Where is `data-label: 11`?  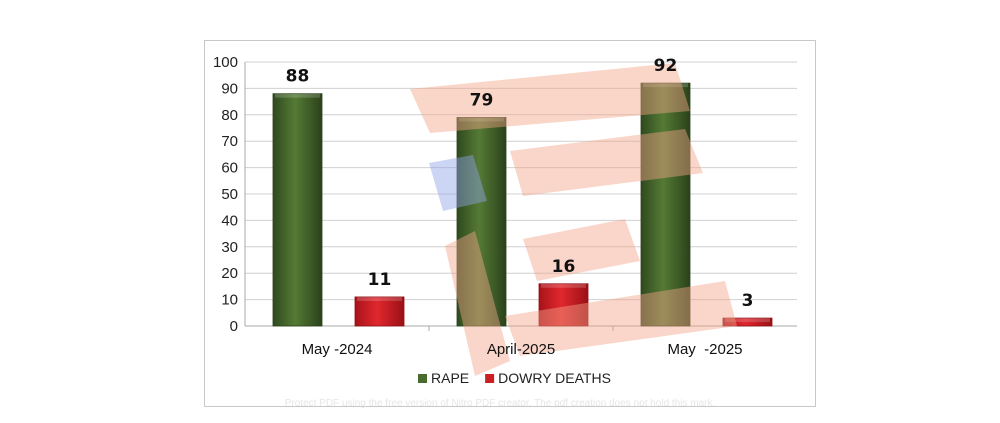 data-label: 11 is located at coordinates (380, 280).